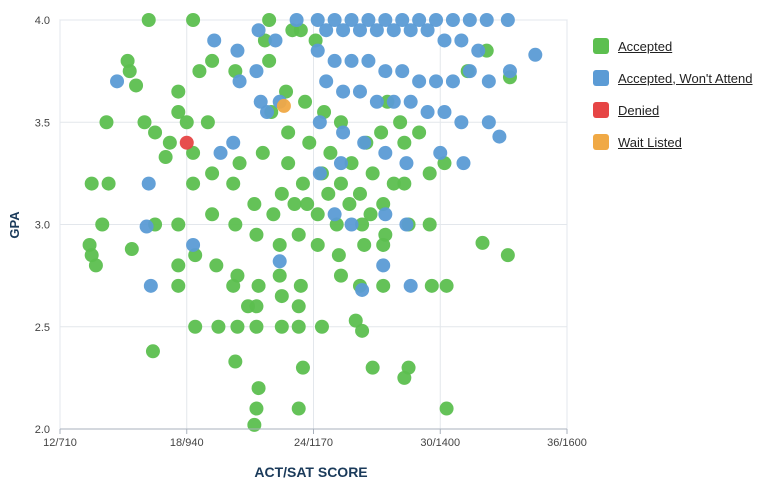 This screenshot has width=768, height=487. I want to click on point-denied, so click(186, 142).